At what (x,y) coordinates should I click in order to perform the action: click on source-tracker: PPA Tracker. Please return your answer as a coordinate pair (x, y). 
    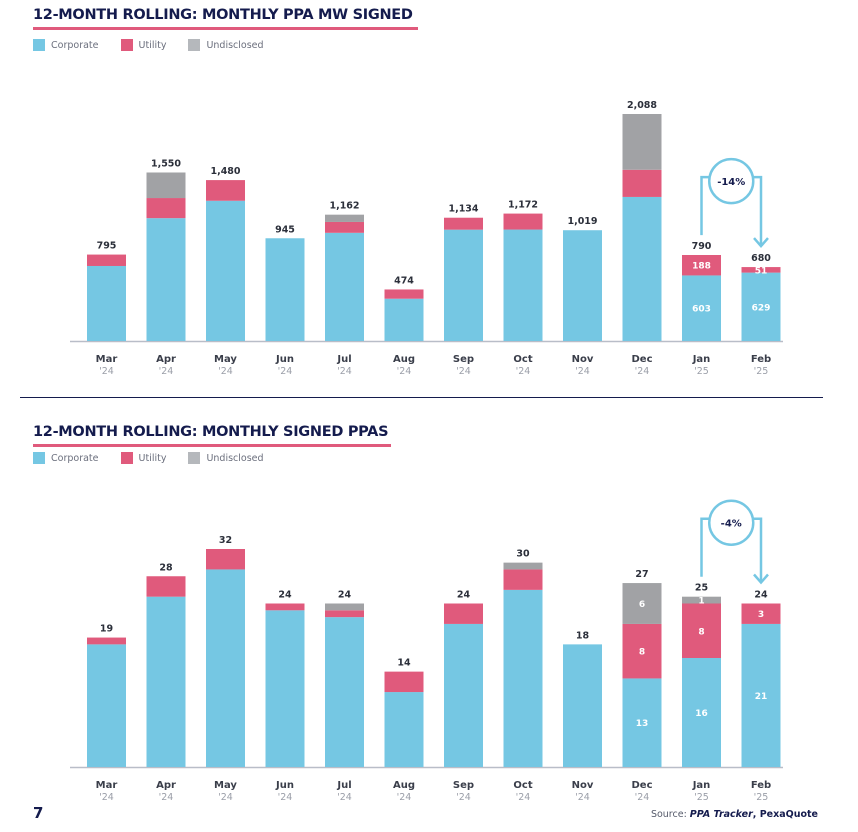
    Looking at the image, I should click on (721, 814).